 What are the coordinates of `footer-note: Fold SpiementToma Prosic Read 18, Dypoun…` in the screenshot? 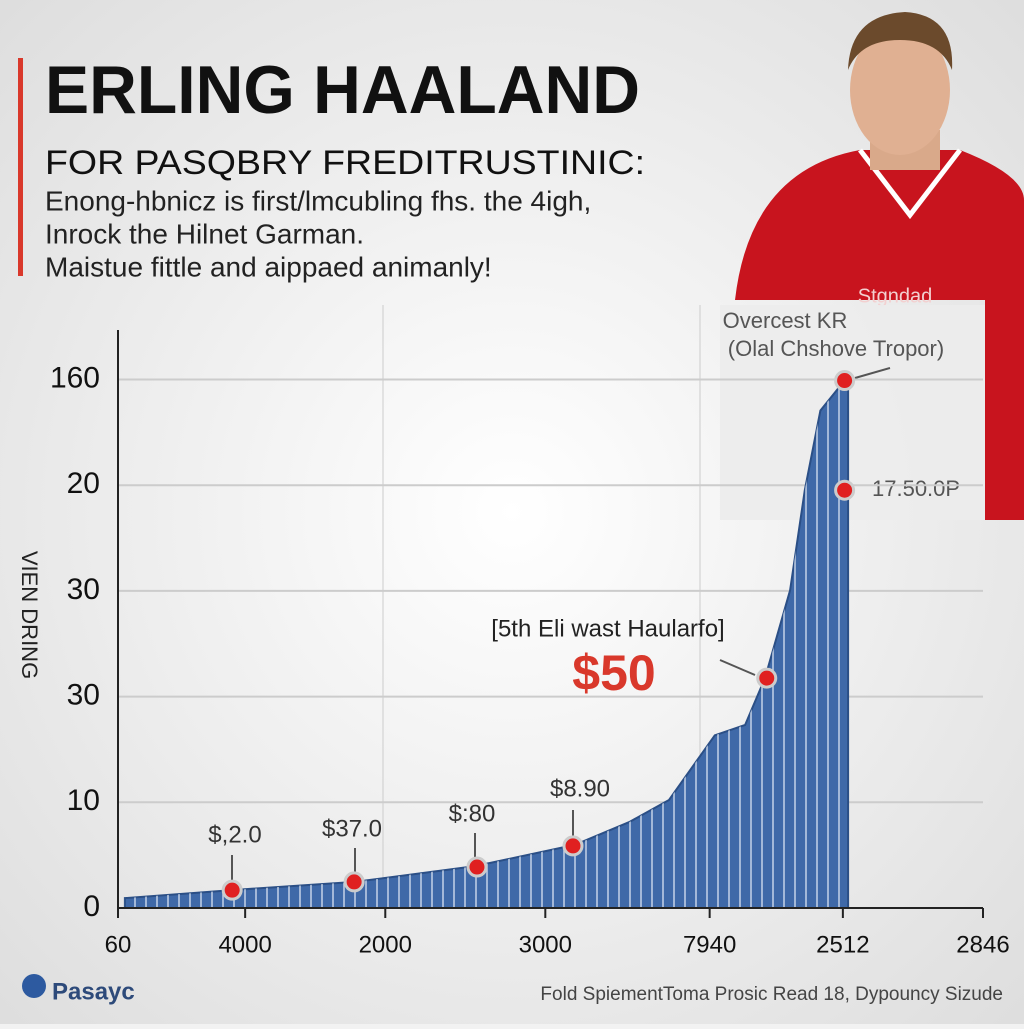 It's located at (771, 994).